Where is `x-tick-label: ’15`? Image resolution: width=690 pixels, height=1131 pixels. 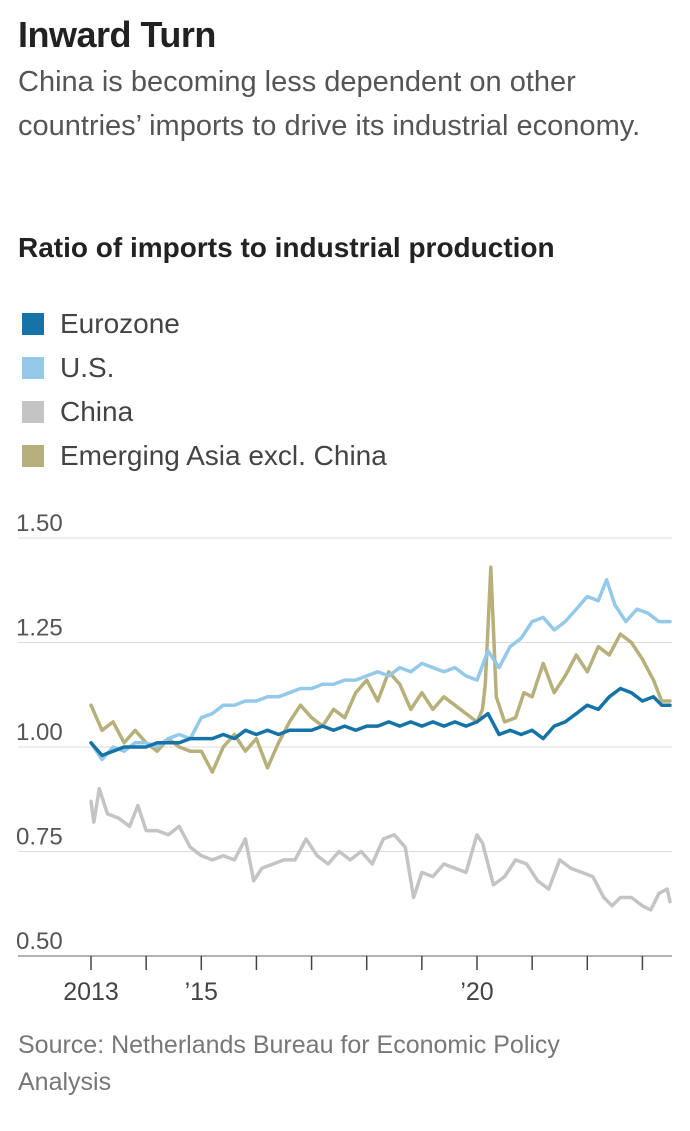
x-tick-label: ’15 is located at coordinates (201, 992).